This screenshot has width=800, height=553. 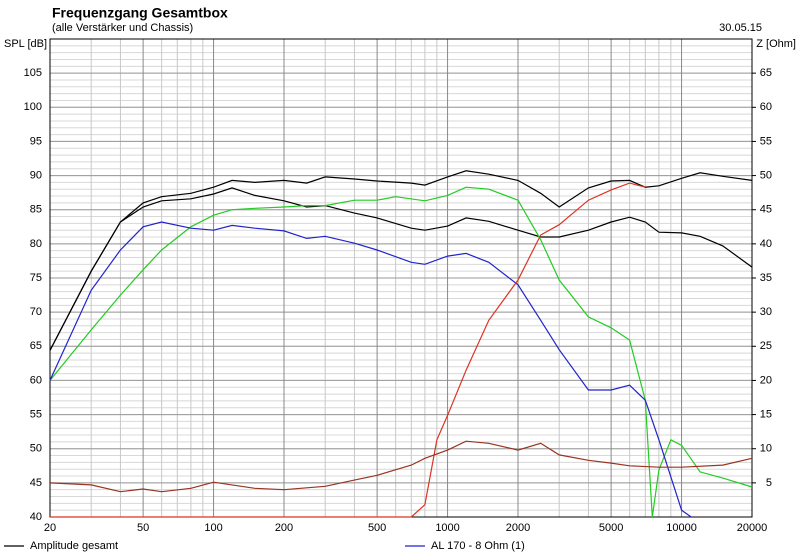 What do you see at coordinates (284, 528) in the screenshot?
I see `x-tick-label: 200` at bounding box center [284, 528].